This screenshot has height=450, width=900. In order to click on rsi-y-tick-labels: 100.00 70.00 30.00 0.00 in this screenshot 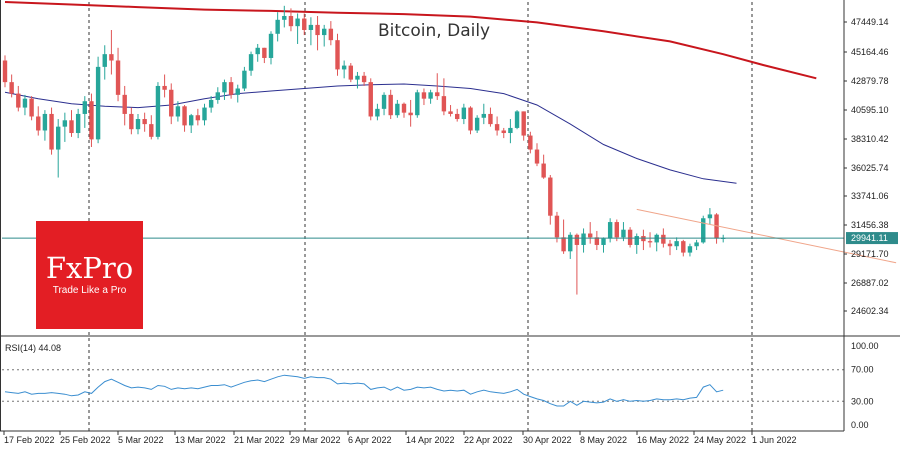, I will do `click(865, 385)`.